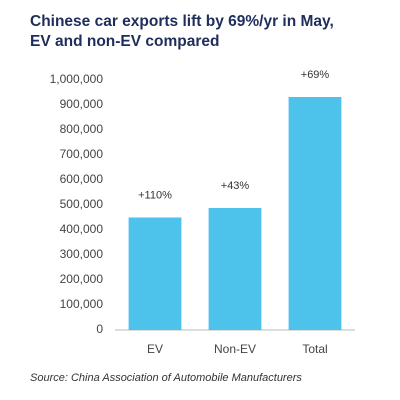 The height and width of the screenshot is (400, 400). What do you see at coordinates (82, 179) in the screenshot?
I see `y-tick-label: 600,000` at bounding box center [82, 179].